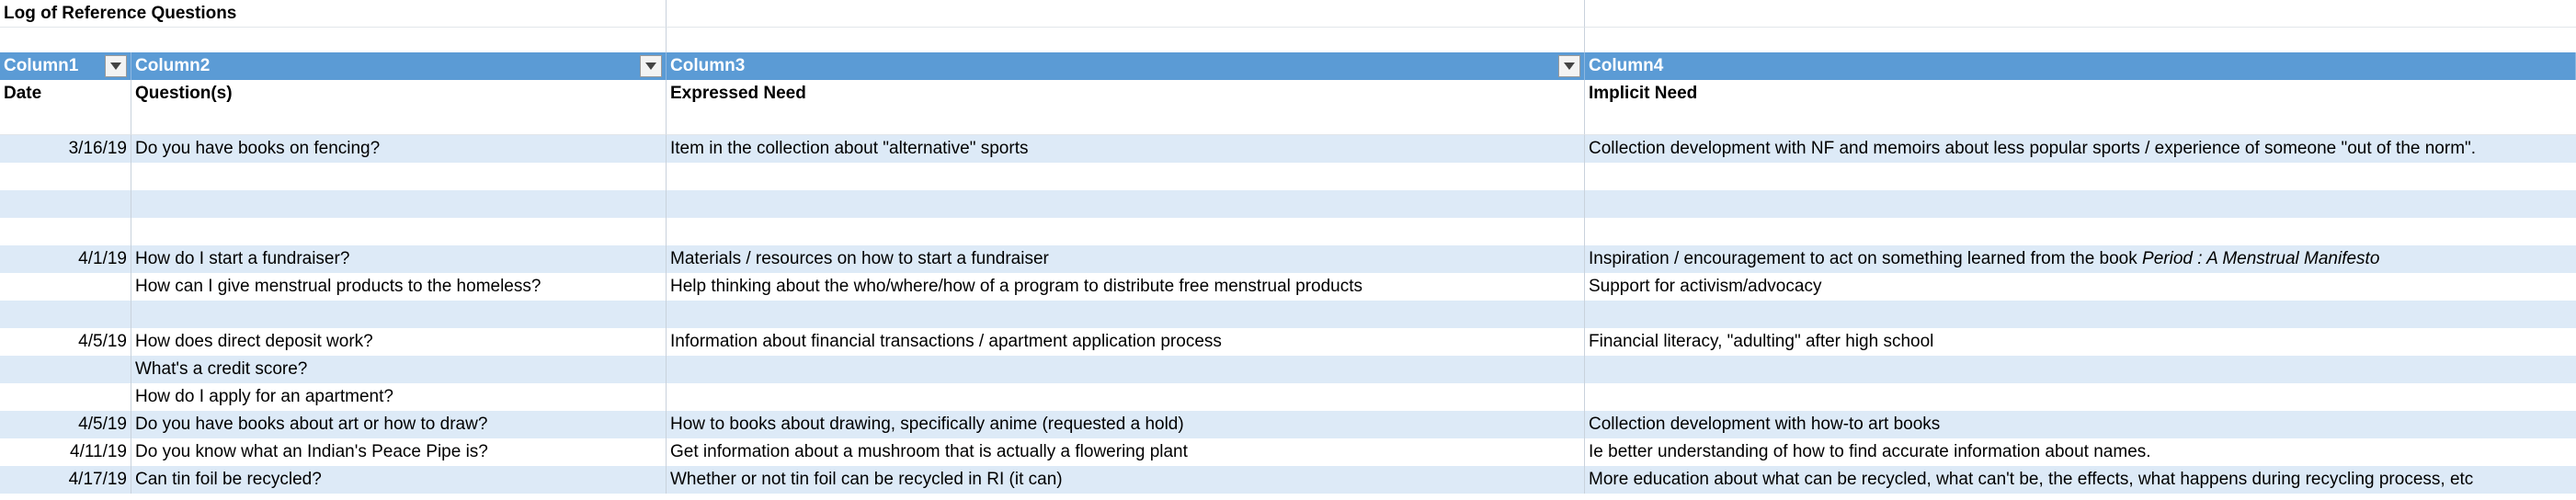 This screenshot has width=2576, height=500. I want to click on question-cell: Do you have books on fencing?, so click(399, 149).